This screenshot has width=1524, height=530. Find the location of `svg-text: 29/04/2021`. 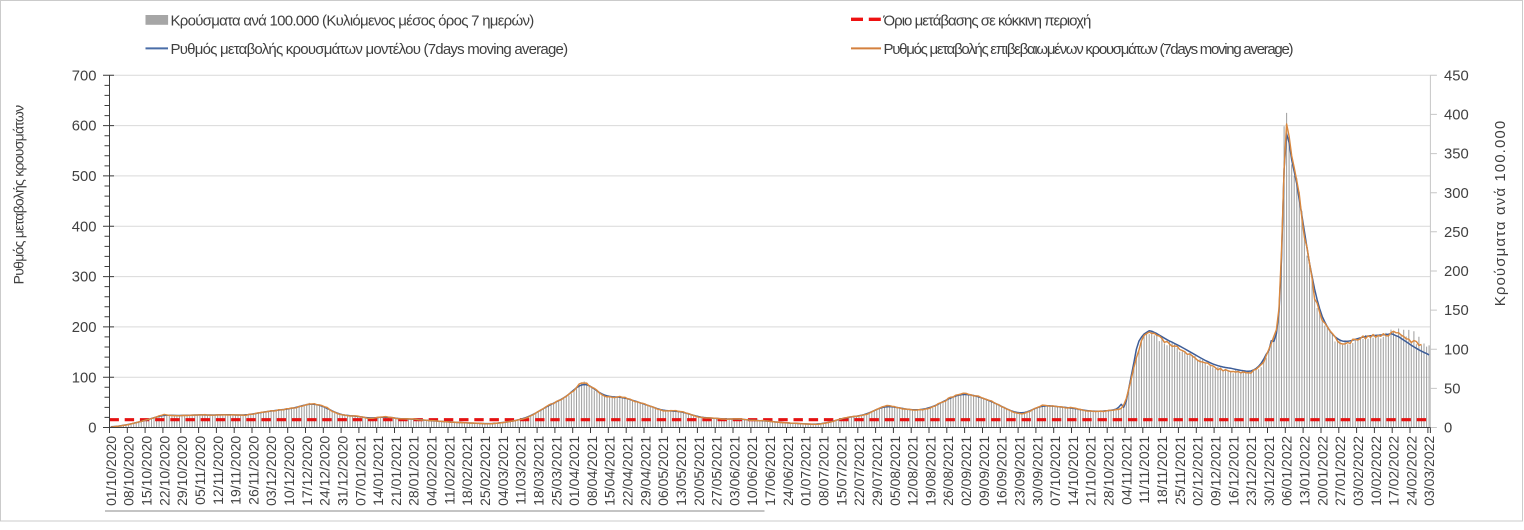

svg-text: 29/04/2021 is located at coordinates (645, 471).